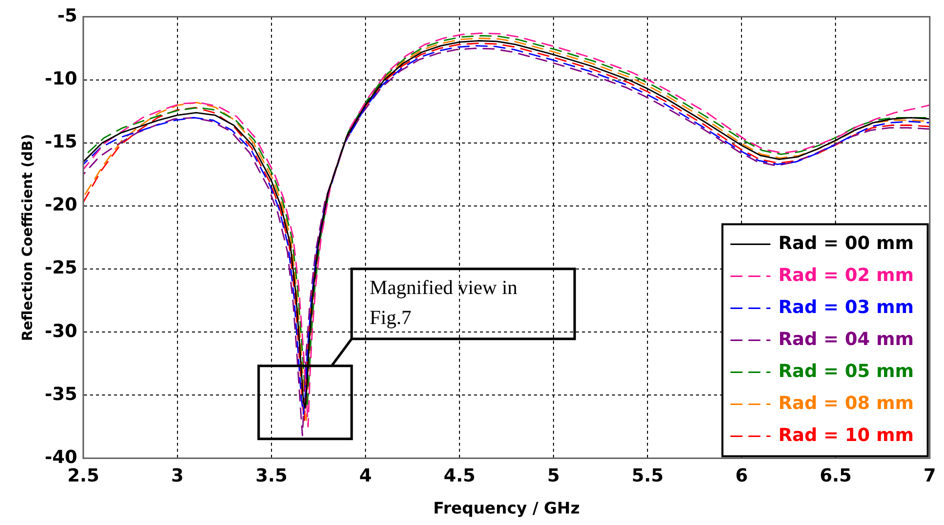  Describe the element at coordinates (648, 476) in the screenshot. I see `x-tick-label: 5.5` at that location.